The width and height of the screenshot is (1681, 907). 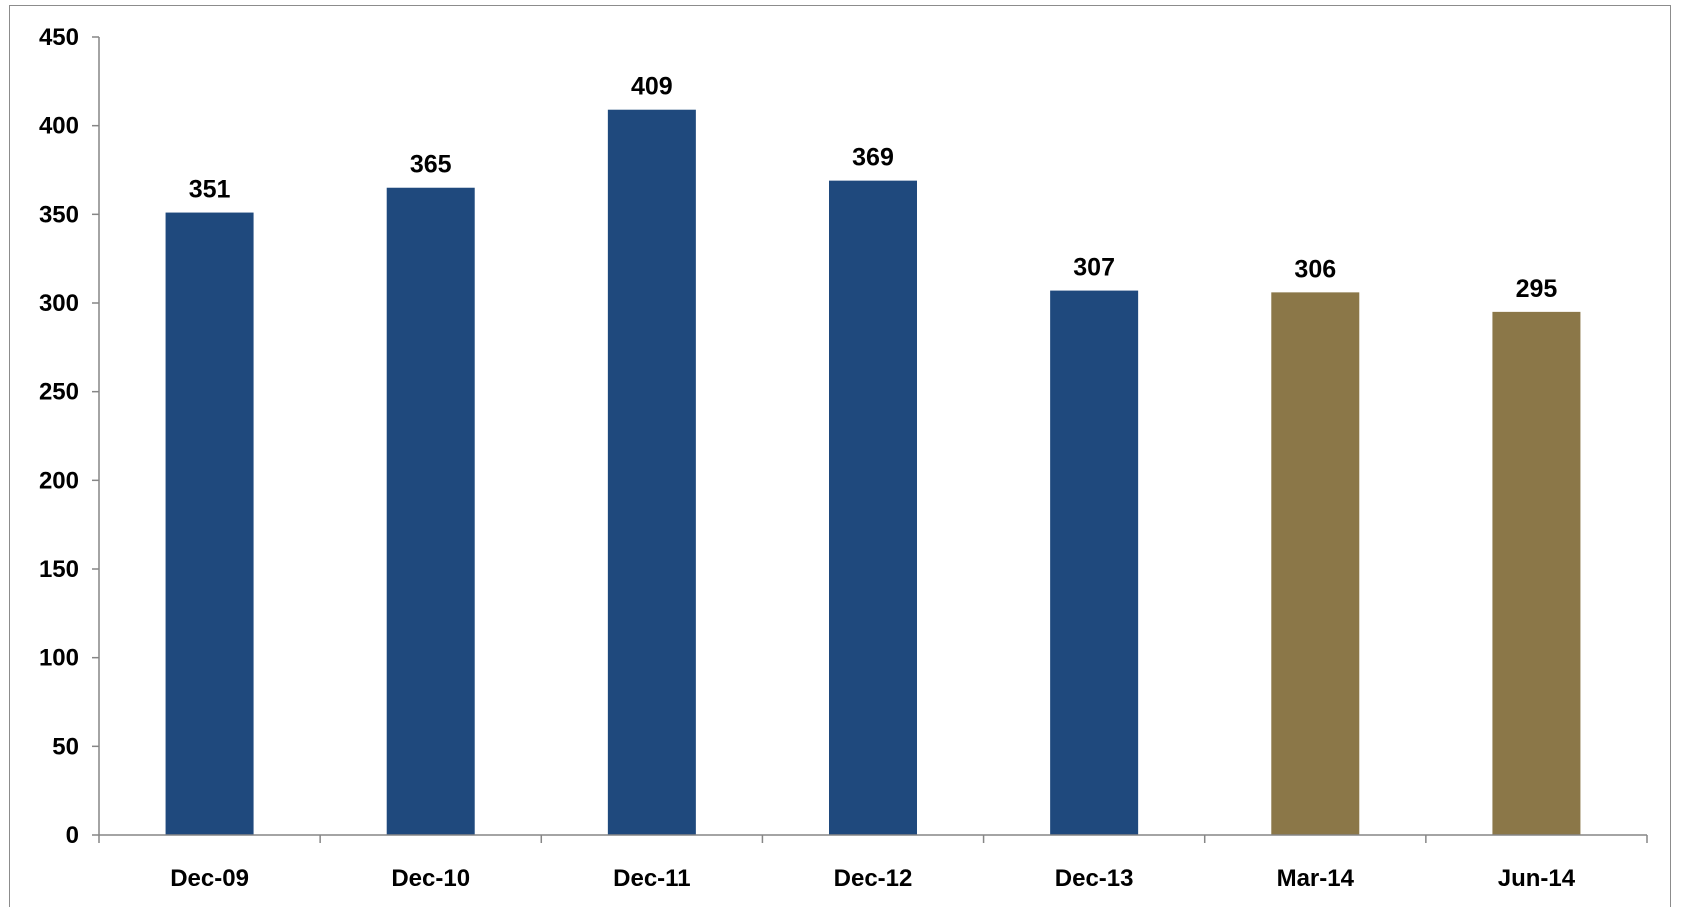 What do you see at coordinates (1537, 878) in the screenshot?
I see `x-tick-label: Jun-14` at bounding box center [1537, 878].